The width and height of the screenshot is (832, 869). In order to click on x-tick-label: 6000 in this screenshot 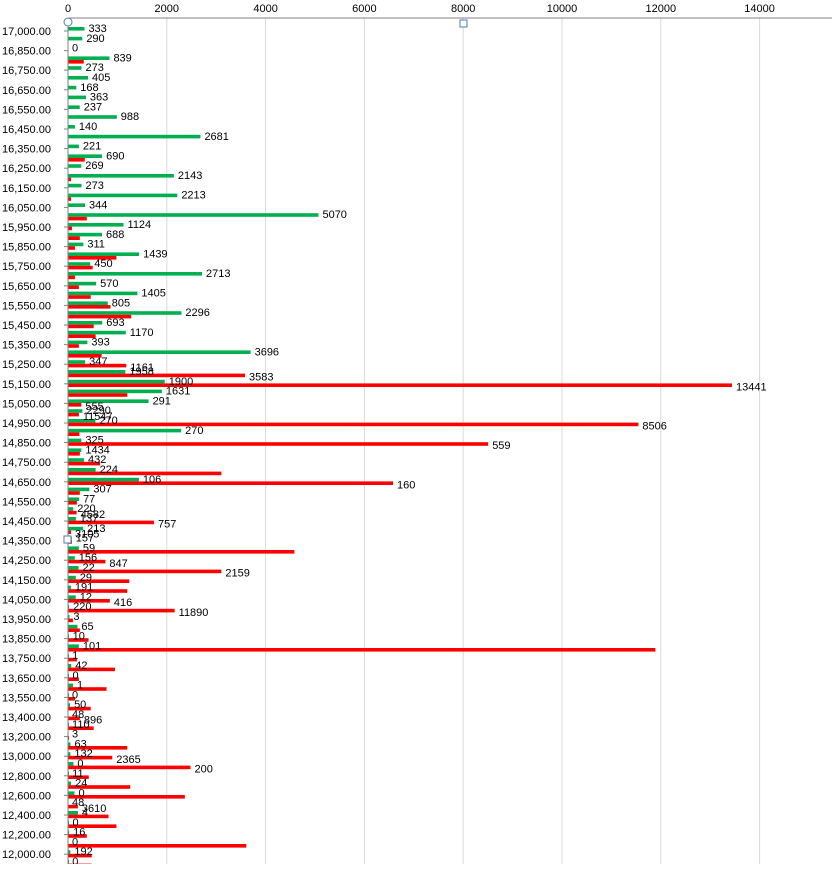, I will do `click(364, 9)`.